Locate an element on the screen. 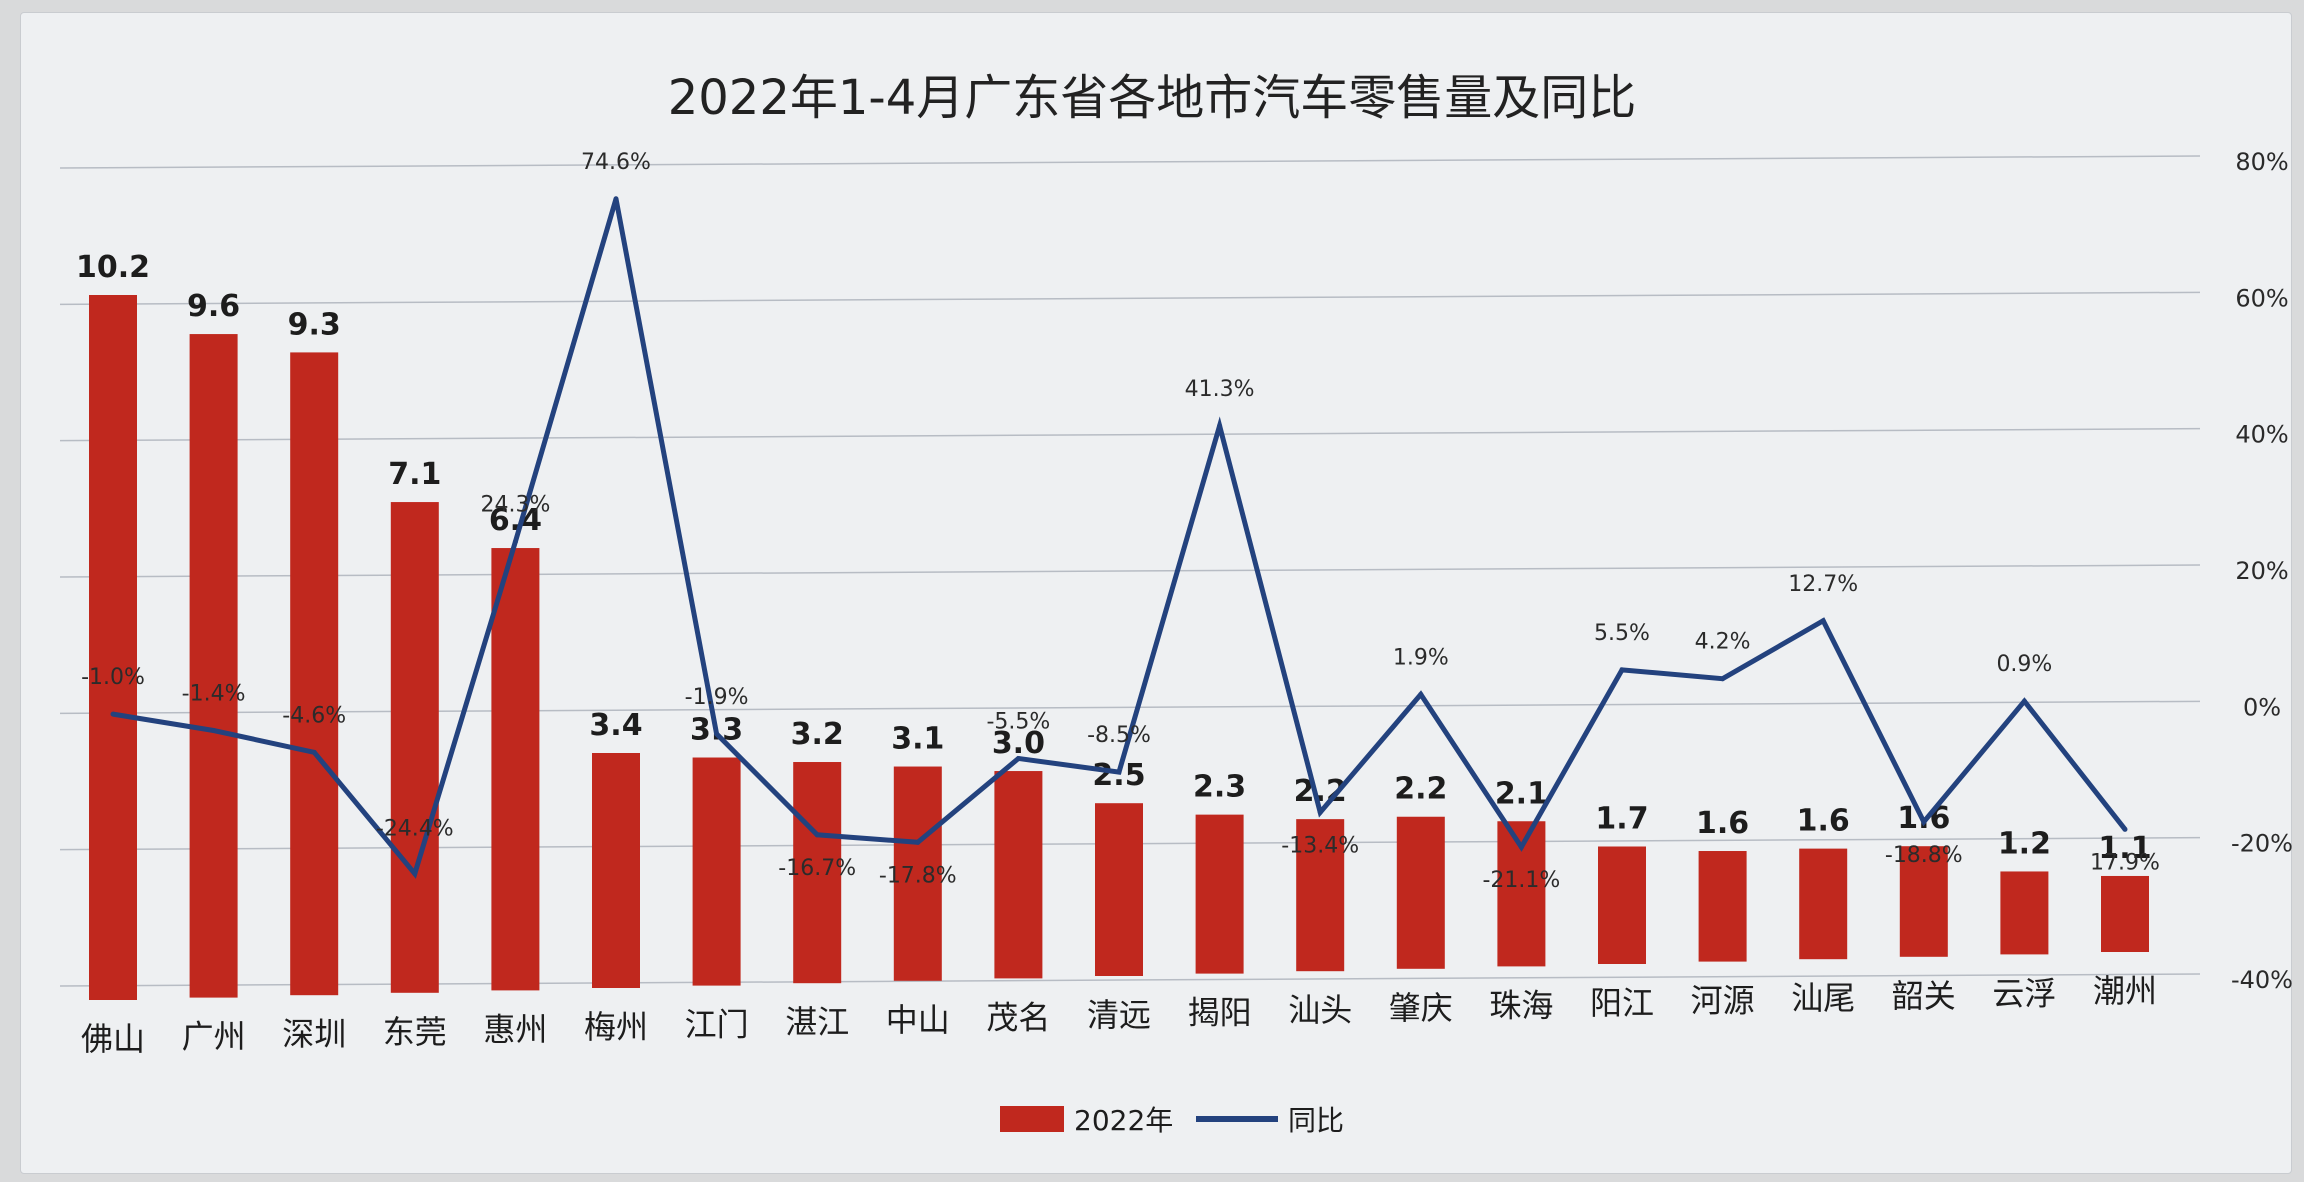  category-label: 珠海 is located at coordinates (1521, 1005).